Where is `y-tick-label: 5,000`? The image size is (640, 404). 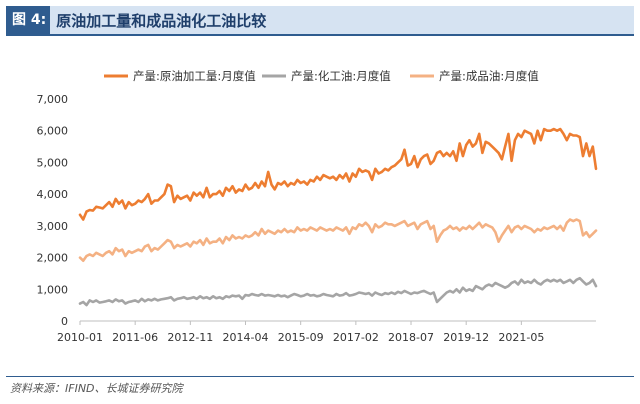 y-tick-label: 5,000 is located at coordinates (53, 162).